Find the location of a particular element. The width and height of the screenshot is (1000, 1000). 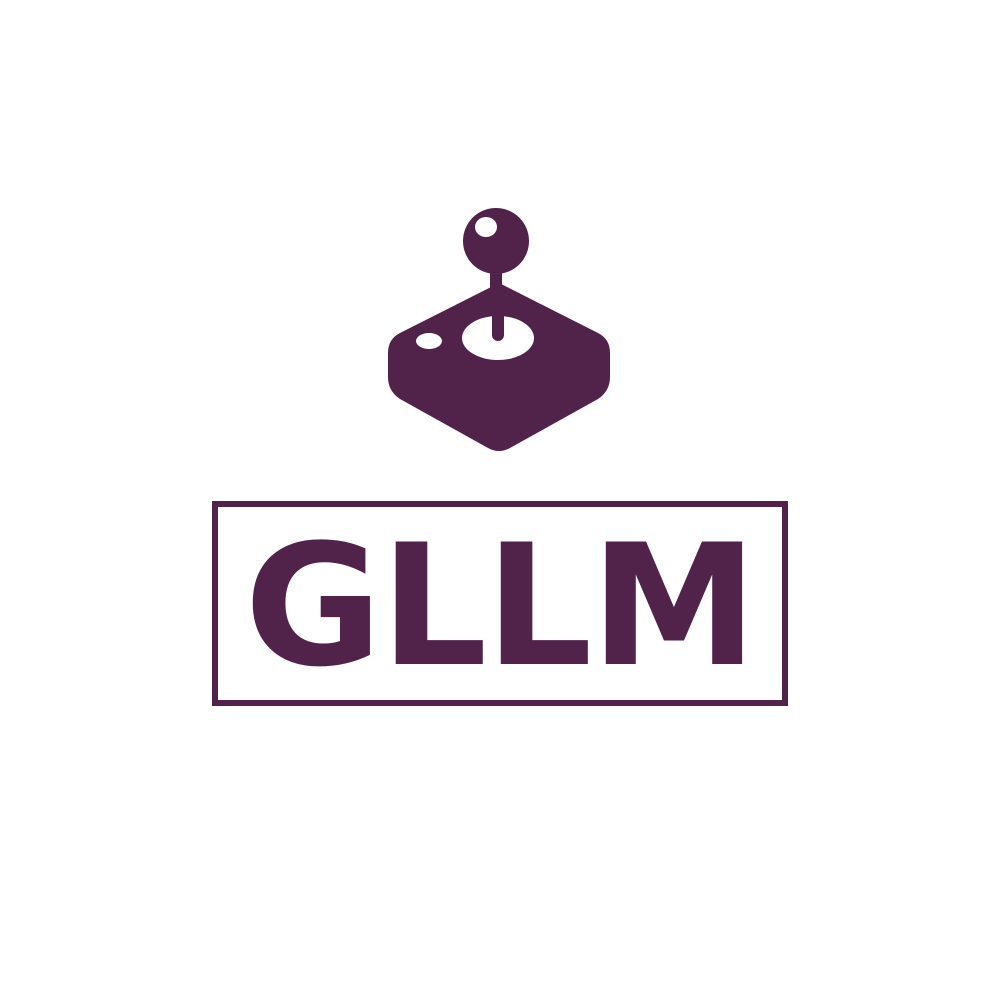

wordmark-frame: GLLM is located at coordinates (500, 603).